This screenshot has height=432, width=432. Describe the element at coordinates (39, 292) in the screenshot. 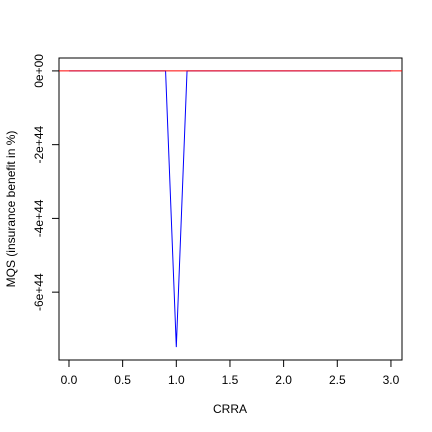

I see `y-tick-label: -6e+44` at that location.